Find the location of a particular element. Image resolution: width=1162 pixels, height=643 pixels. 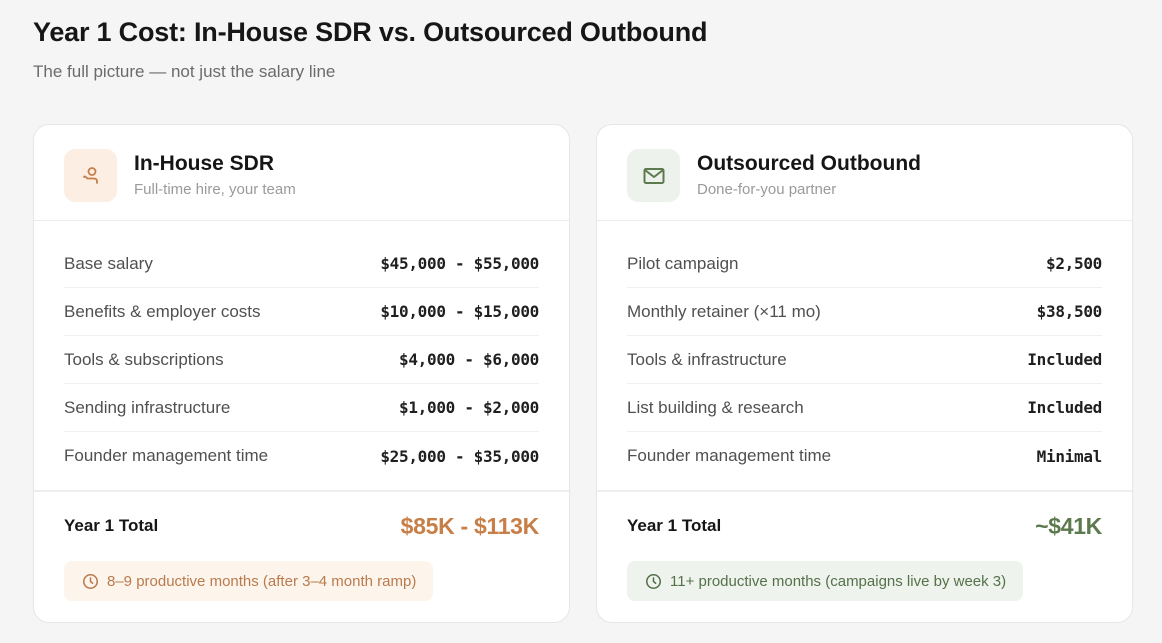

cost-value: $45,000 - $55,000 is located at coordinates (459, 263).